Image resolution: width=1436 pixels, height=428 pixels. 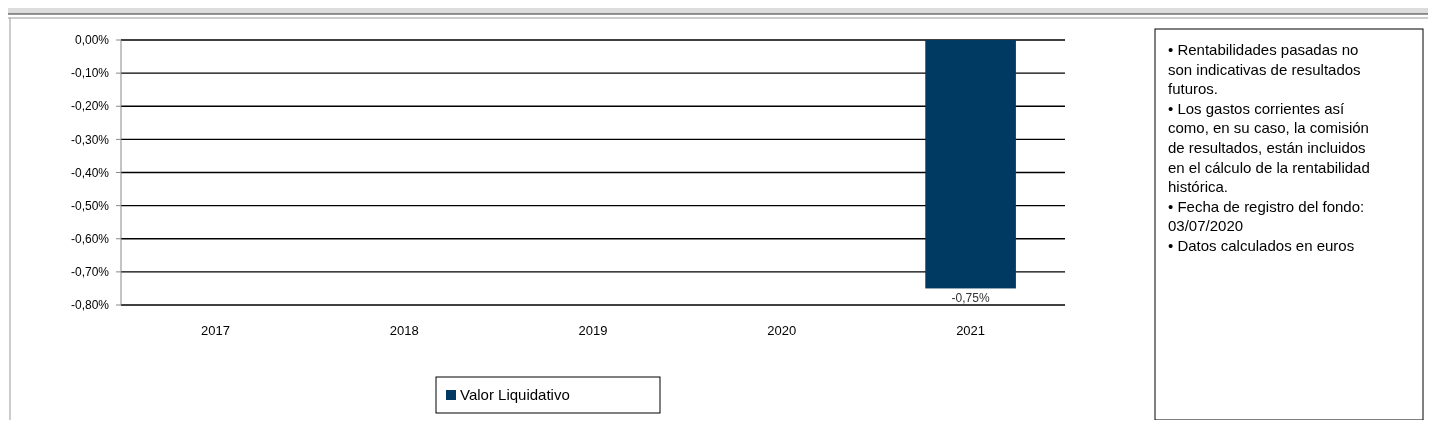 I want to click on y-tick-label: -0,80%, so click(x=90, y=305).